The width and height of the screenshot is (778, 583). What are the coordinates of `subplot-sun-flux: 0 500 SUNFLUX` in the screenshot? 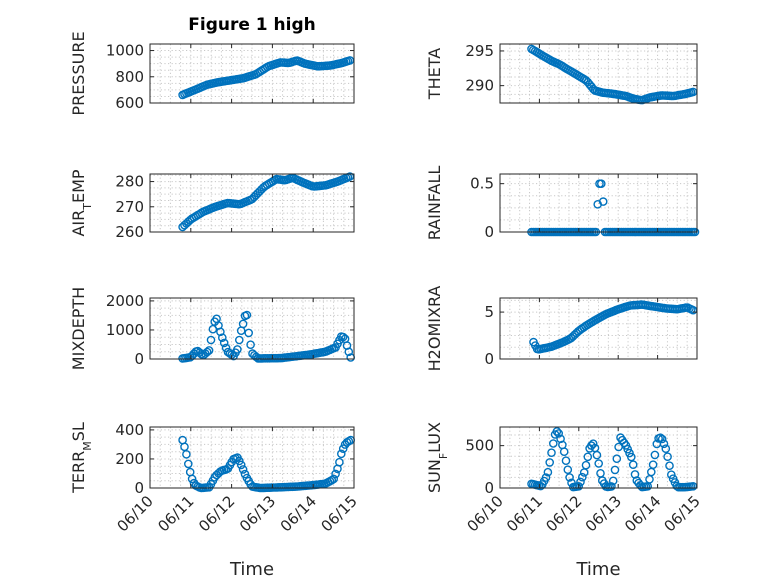 It's located at (561, 459).